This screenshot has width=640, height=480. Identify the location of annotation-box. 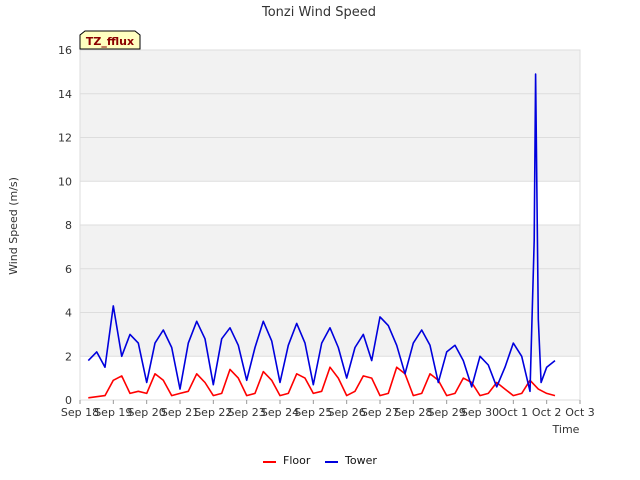
(110, 40).